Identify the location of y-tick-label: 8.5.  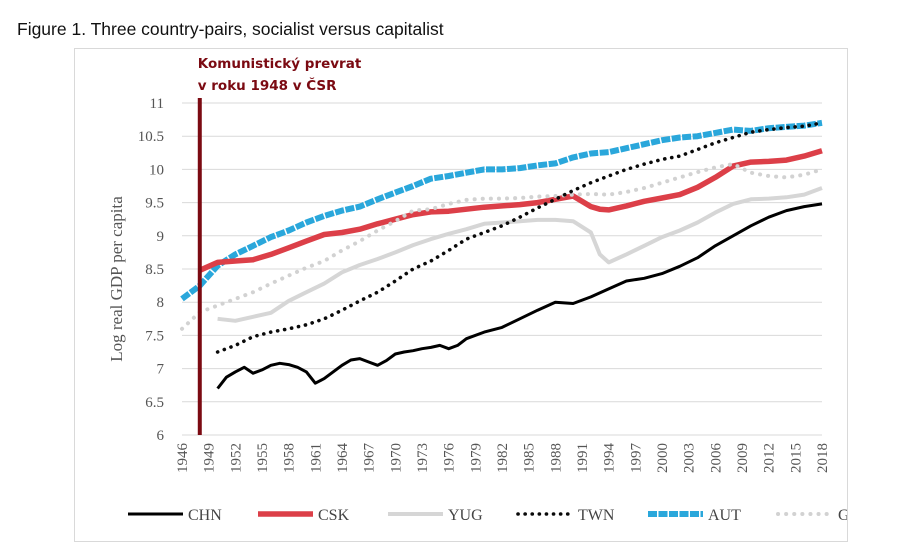
(154, 270).